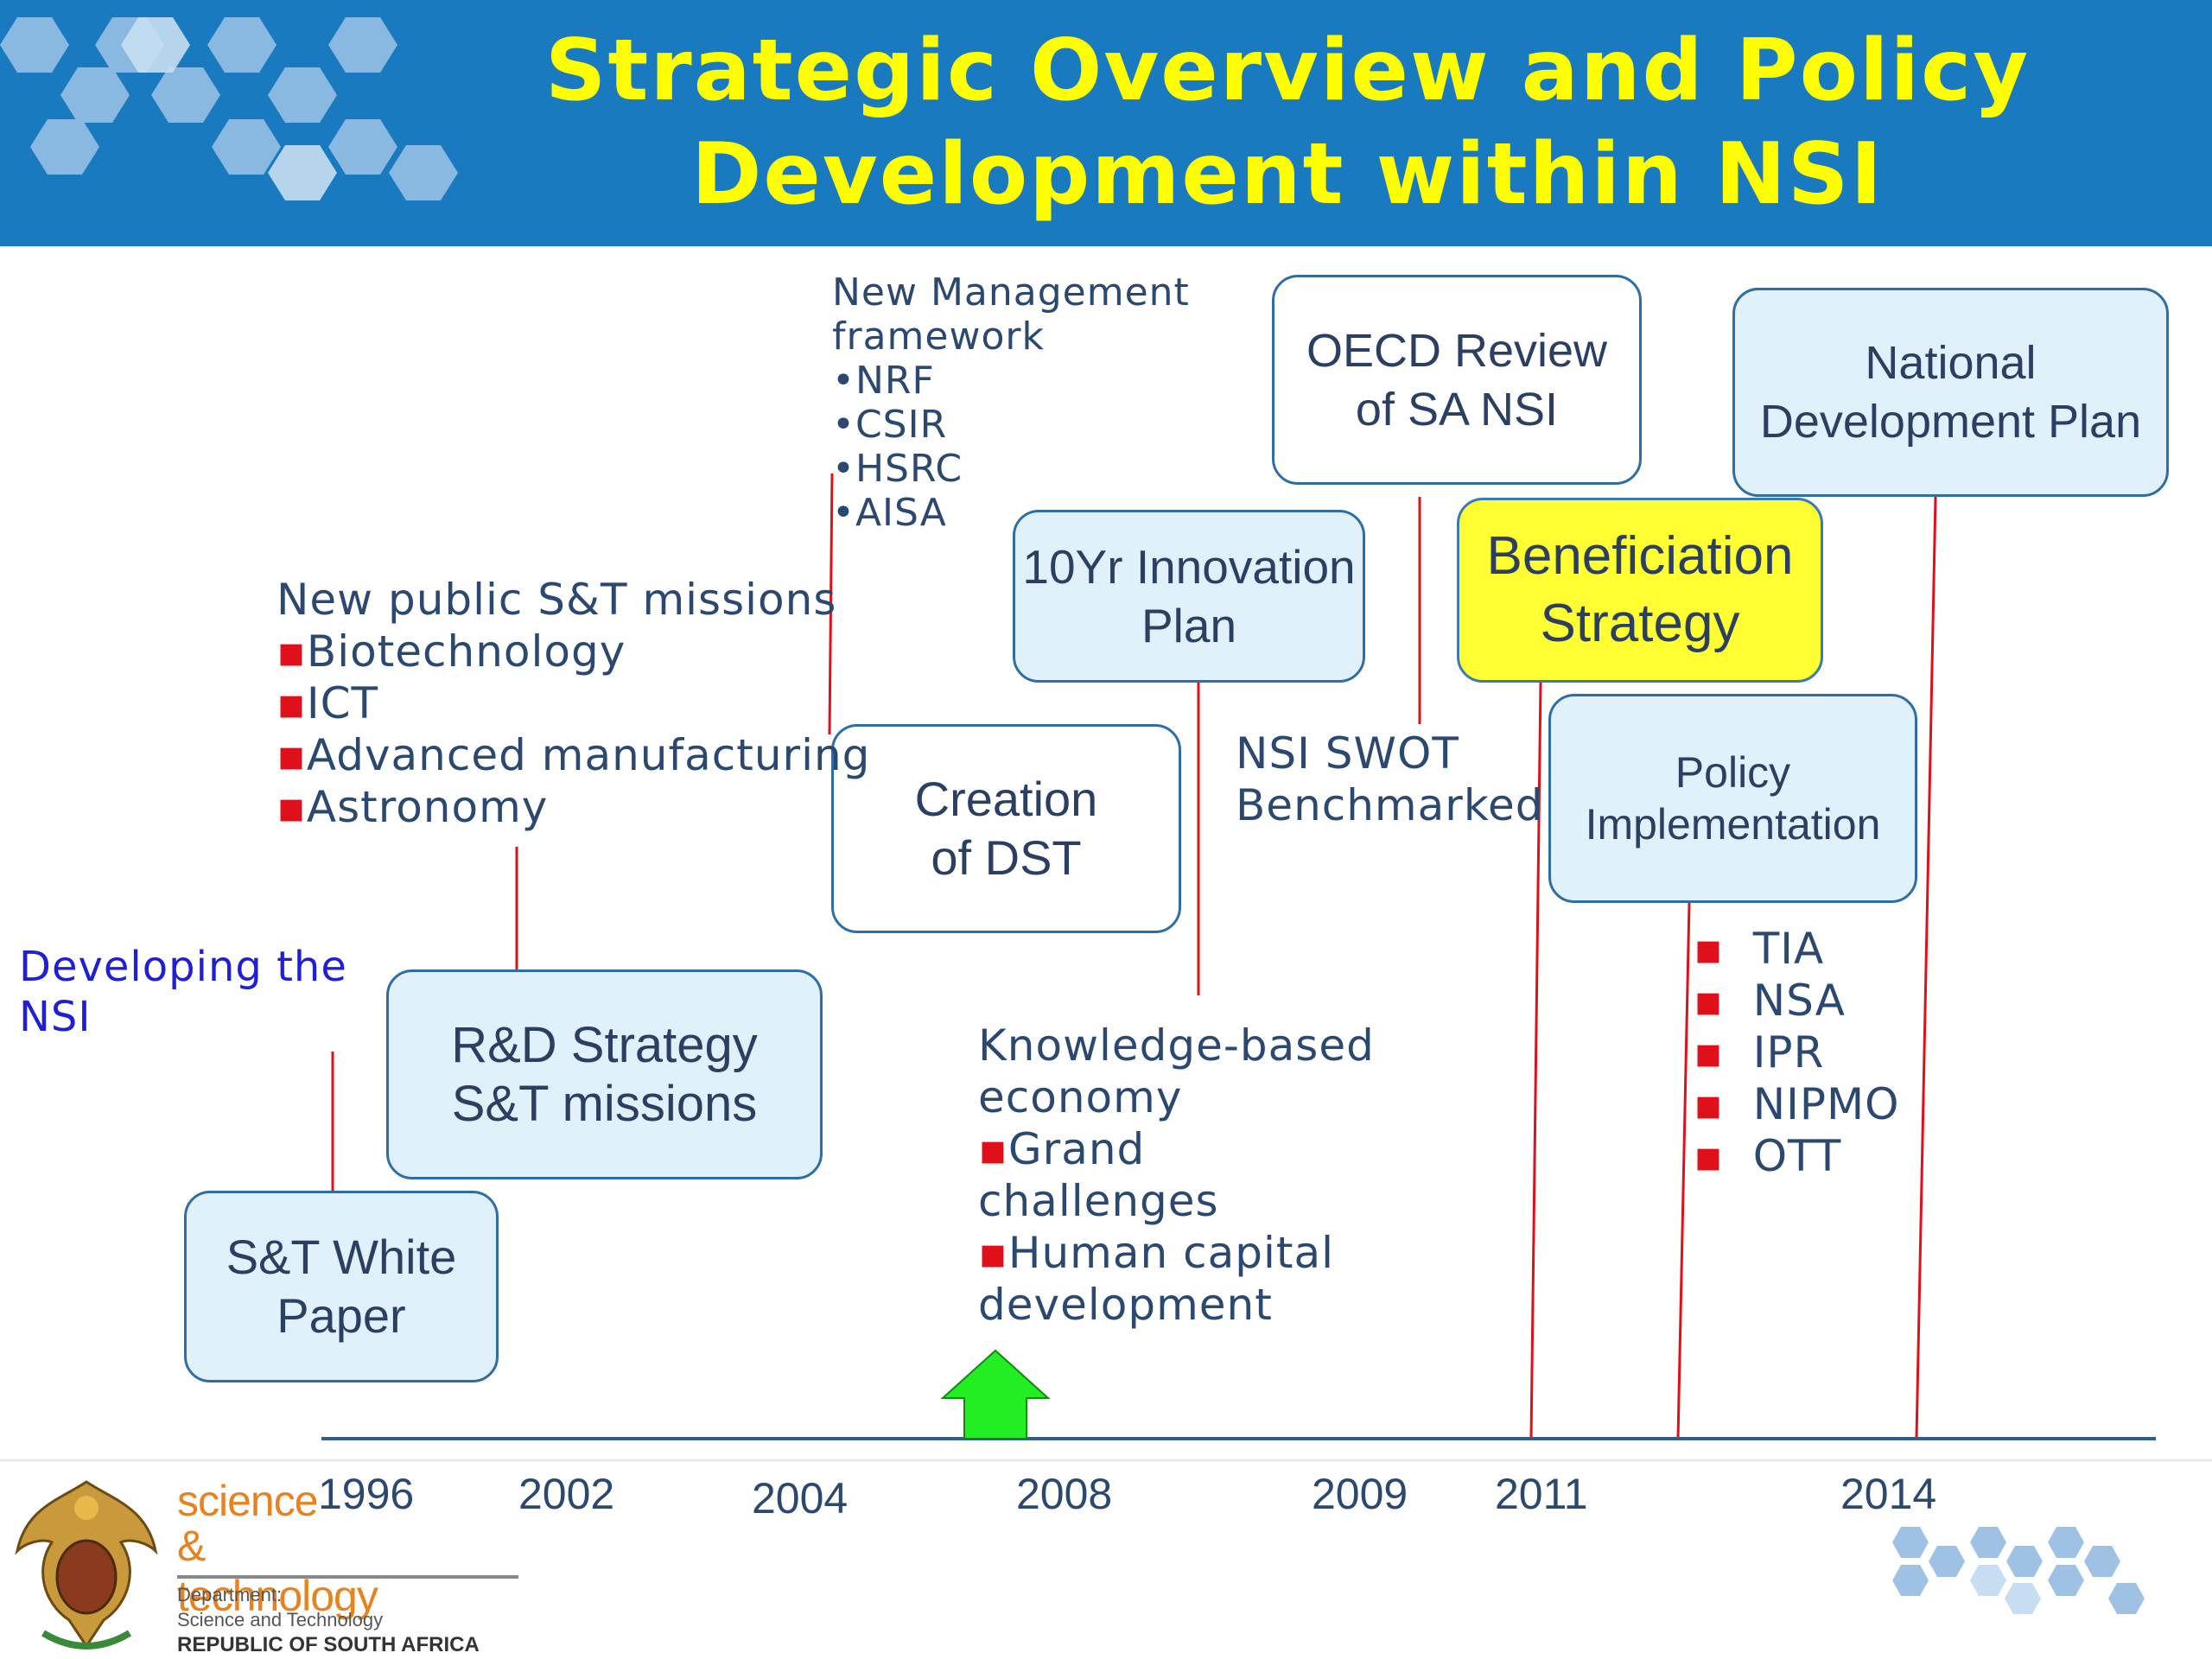  What do you see at coordinates (556, 600) in the screenshot?
I see `missions-heading: New public S&T missions` at bounding box center [556, 600].